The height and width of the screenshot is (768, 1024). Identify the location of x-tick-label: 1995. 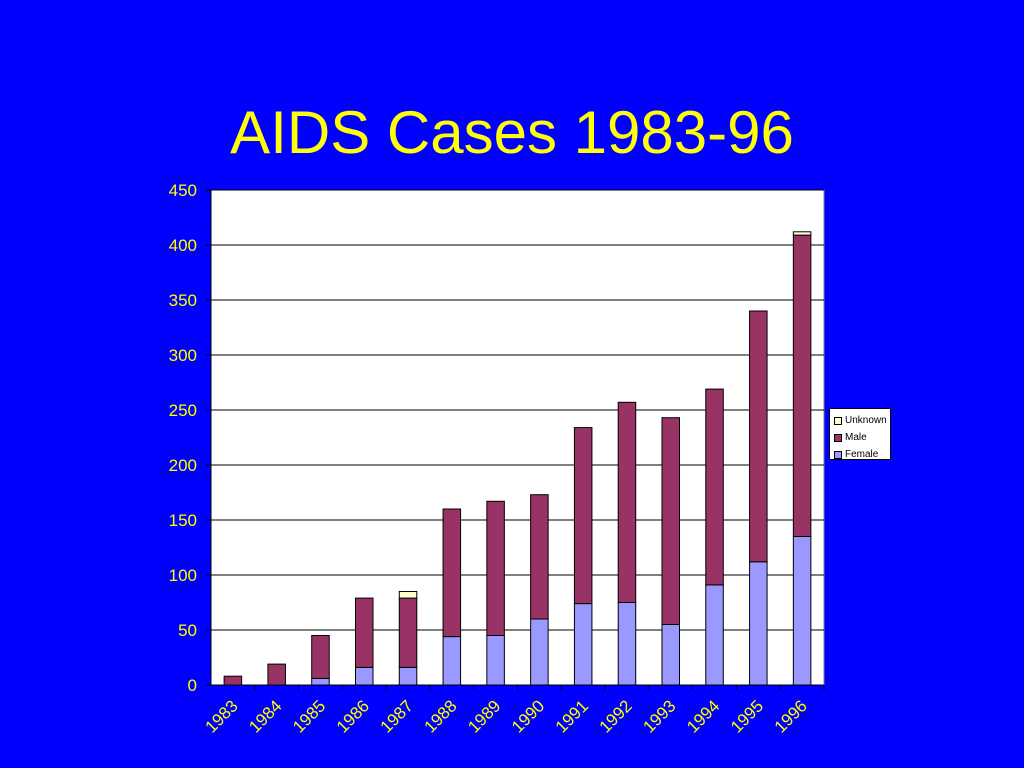
(747, 716).